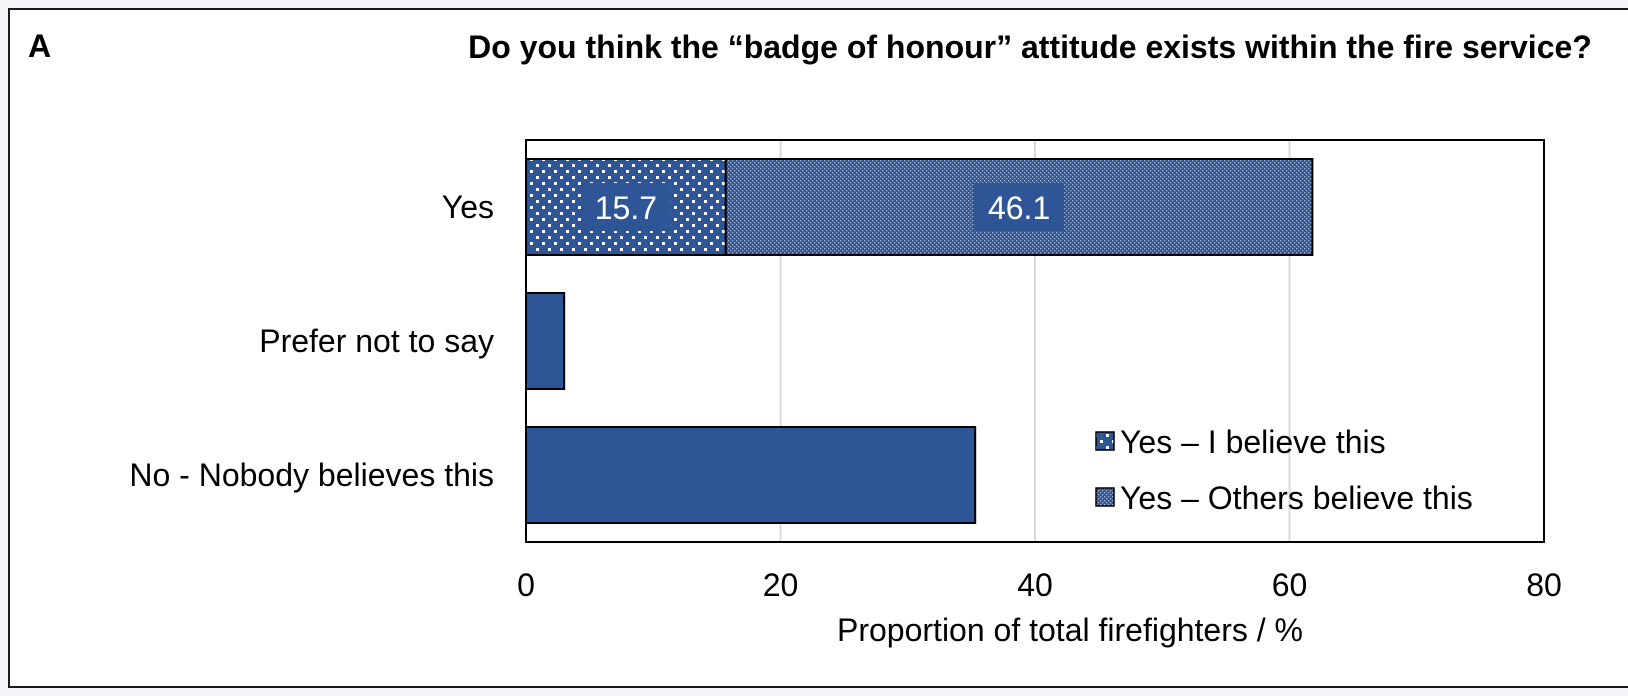  I want to click on x-axis-title: Proportion of total firefighters / %, so click(1070, 630).